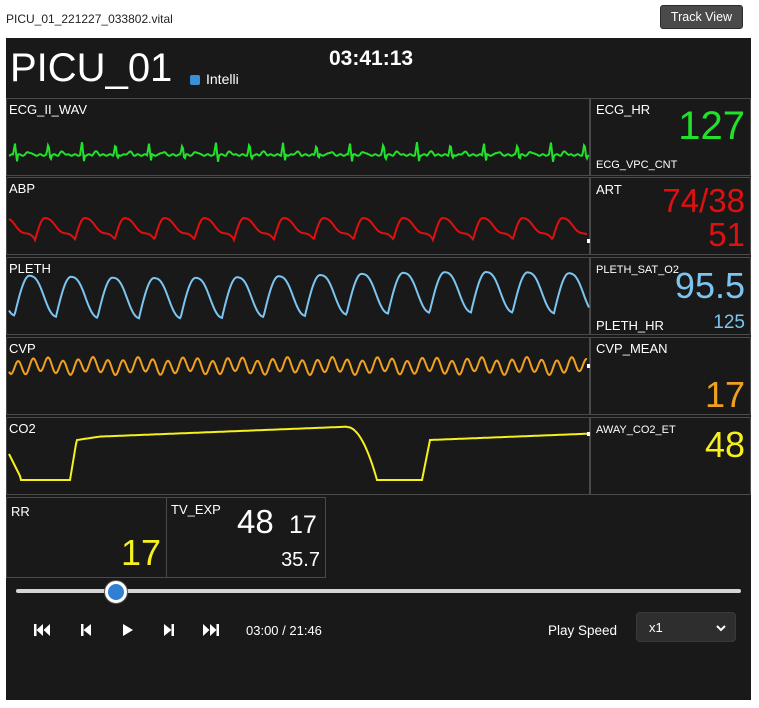 This screenshot has width=759, height=708. Describe the element at coordinates (670, 296) in the screenshot. I see `pleth-numeric-panel: PLETH_SAT_O2 95.5 PLETH_HR 125` at that location.